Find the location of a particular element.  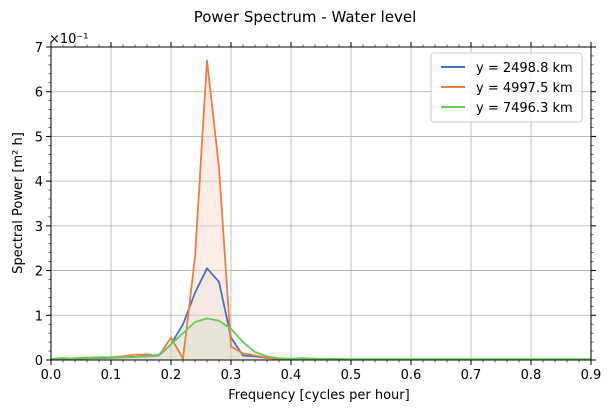

y-axis-multiplier: ×10⁻¹ is located at coordinates (69, 39).